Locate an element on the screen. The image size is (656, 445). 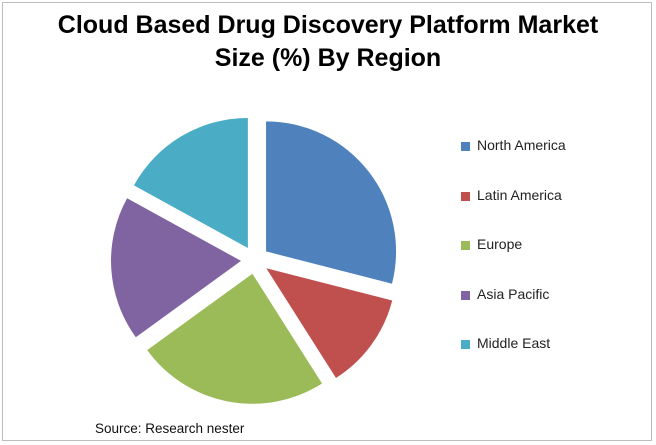
legend-label: Europe is located at coordinates (500, 244).